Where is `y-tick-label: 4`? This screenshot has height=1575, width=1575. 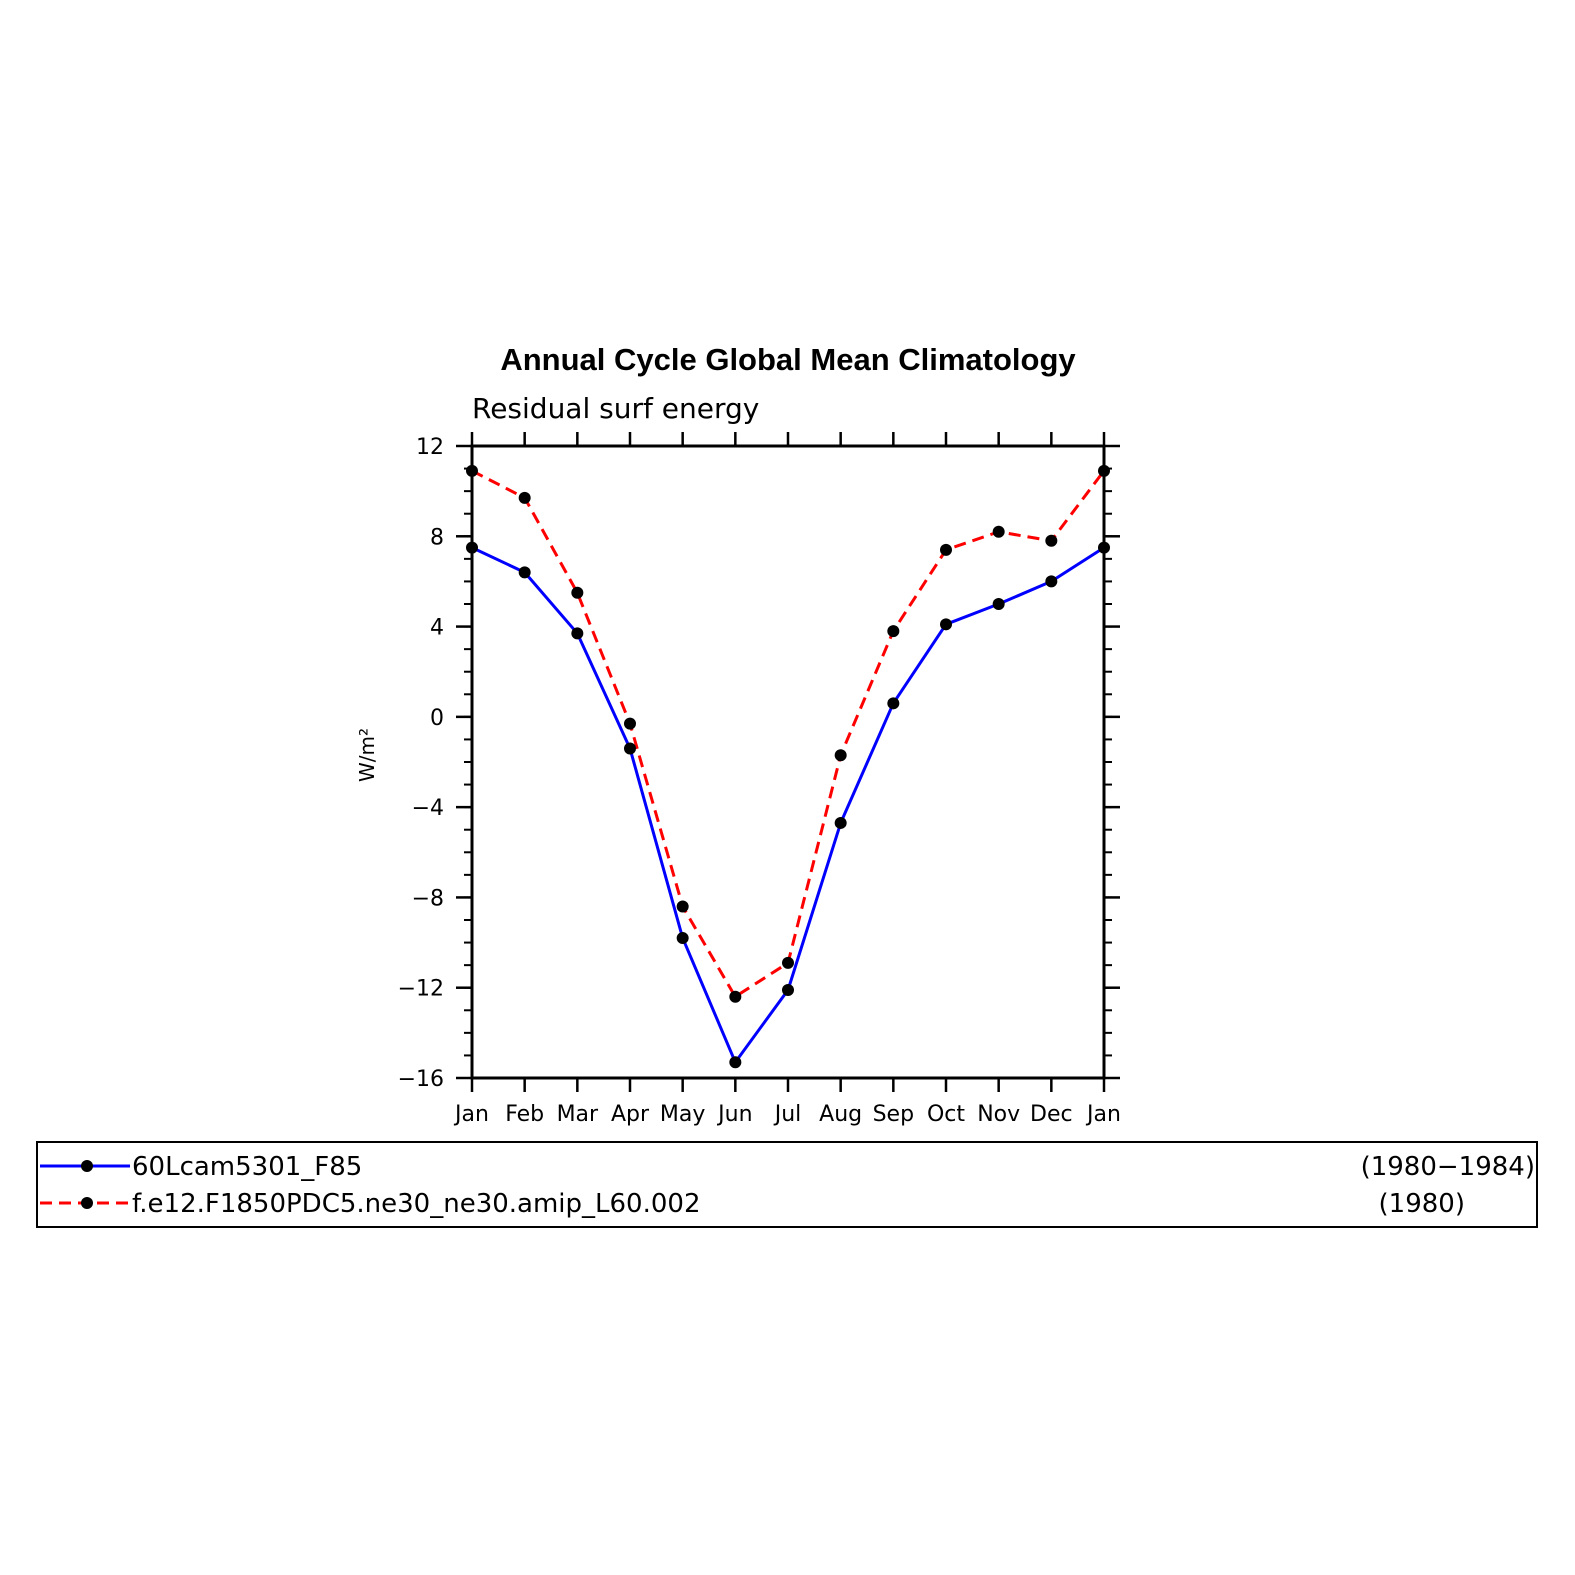
y-tick-label: 4 is located at coordinates (437, 628).